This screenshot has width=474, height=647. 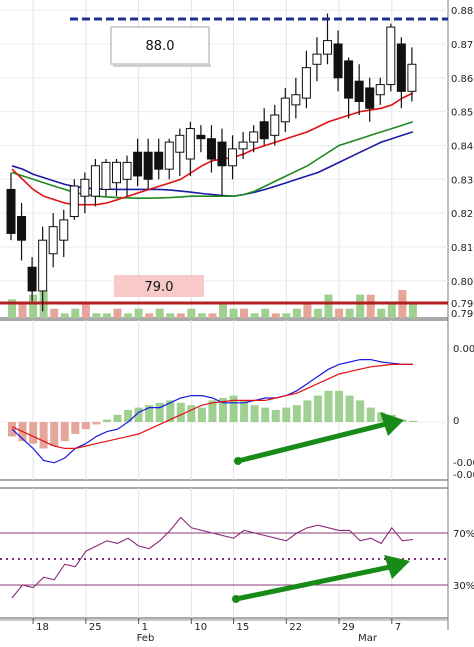 What do you see at coordinates (463, 349) in the screenshot?
I see `macd-tick-label: 0.00` at bounding box center [463, 349].